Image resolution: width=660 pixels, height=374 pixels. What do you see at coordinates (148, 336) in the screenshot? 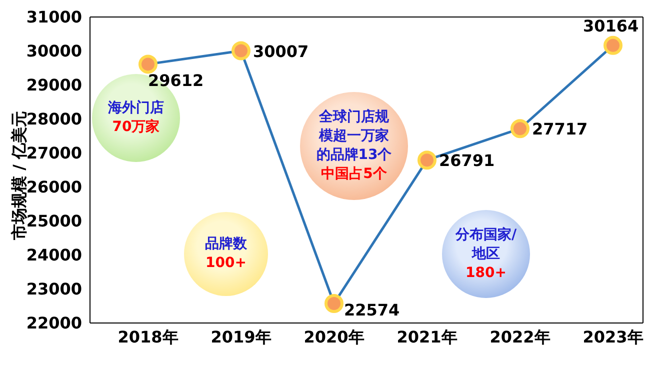
I see `x-tick-label: 2018年` at bounding box center [148, 336].